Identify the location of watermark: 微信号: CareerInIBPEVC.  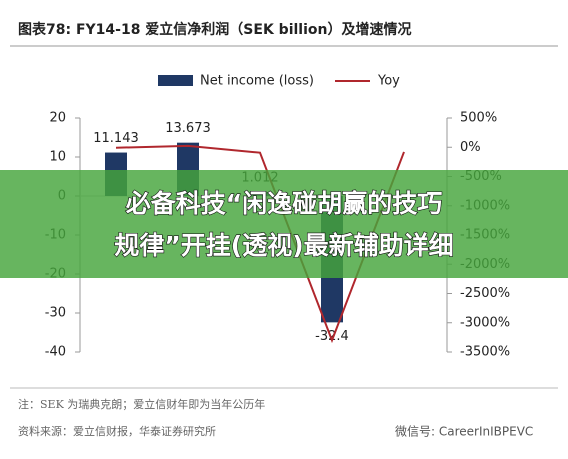
(464, 432).